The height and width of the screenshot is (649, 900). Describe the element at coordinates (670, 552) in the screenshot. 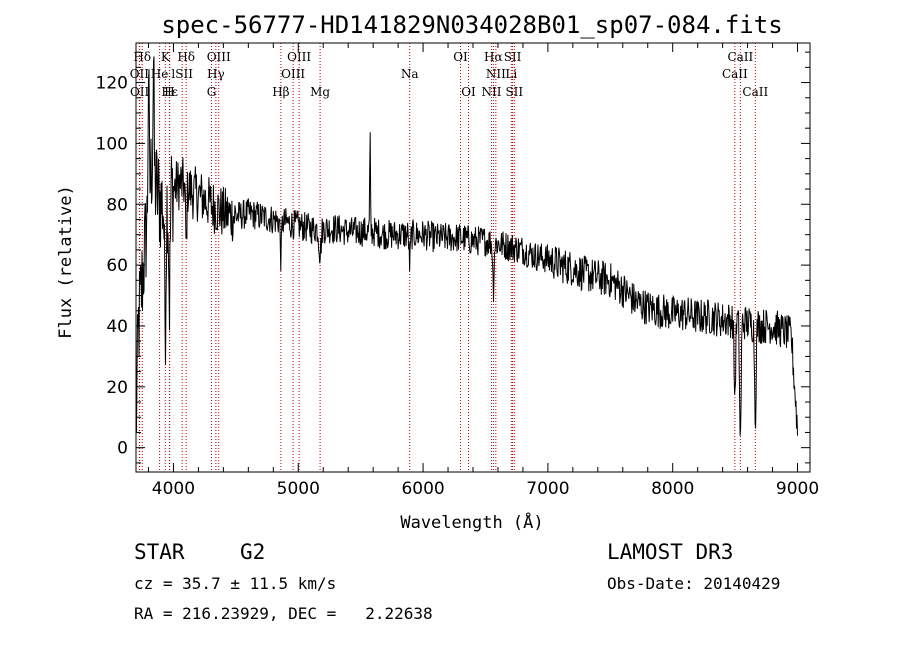

I see `survey-name: LAMOST DR3` at that location.